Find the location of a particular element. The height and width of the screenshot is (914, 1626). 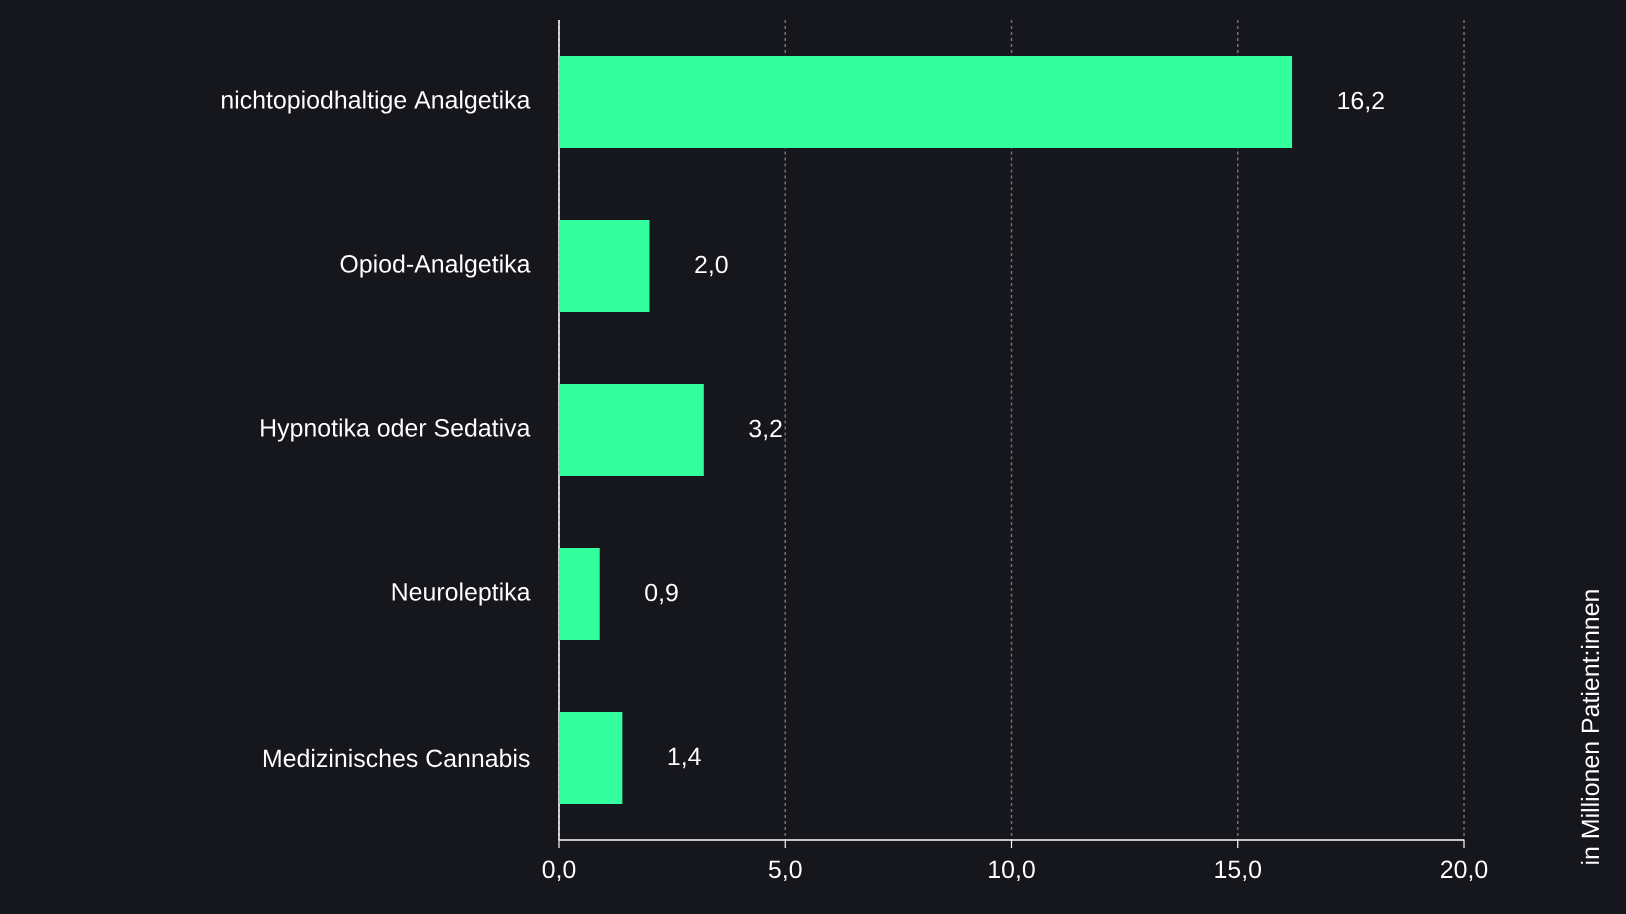

data-label: 3,2 is located at coordinates (765, 430).